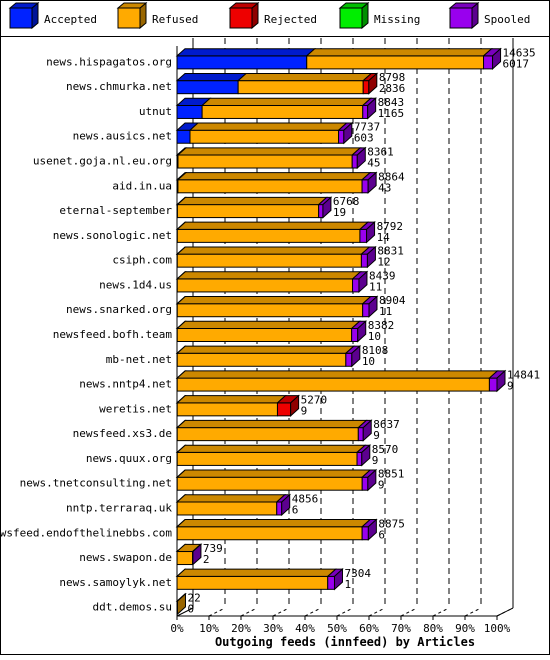  Describe the element at coordinates (369, 628) in the screenshot. I see `x-tick-label: 60%` at that location.